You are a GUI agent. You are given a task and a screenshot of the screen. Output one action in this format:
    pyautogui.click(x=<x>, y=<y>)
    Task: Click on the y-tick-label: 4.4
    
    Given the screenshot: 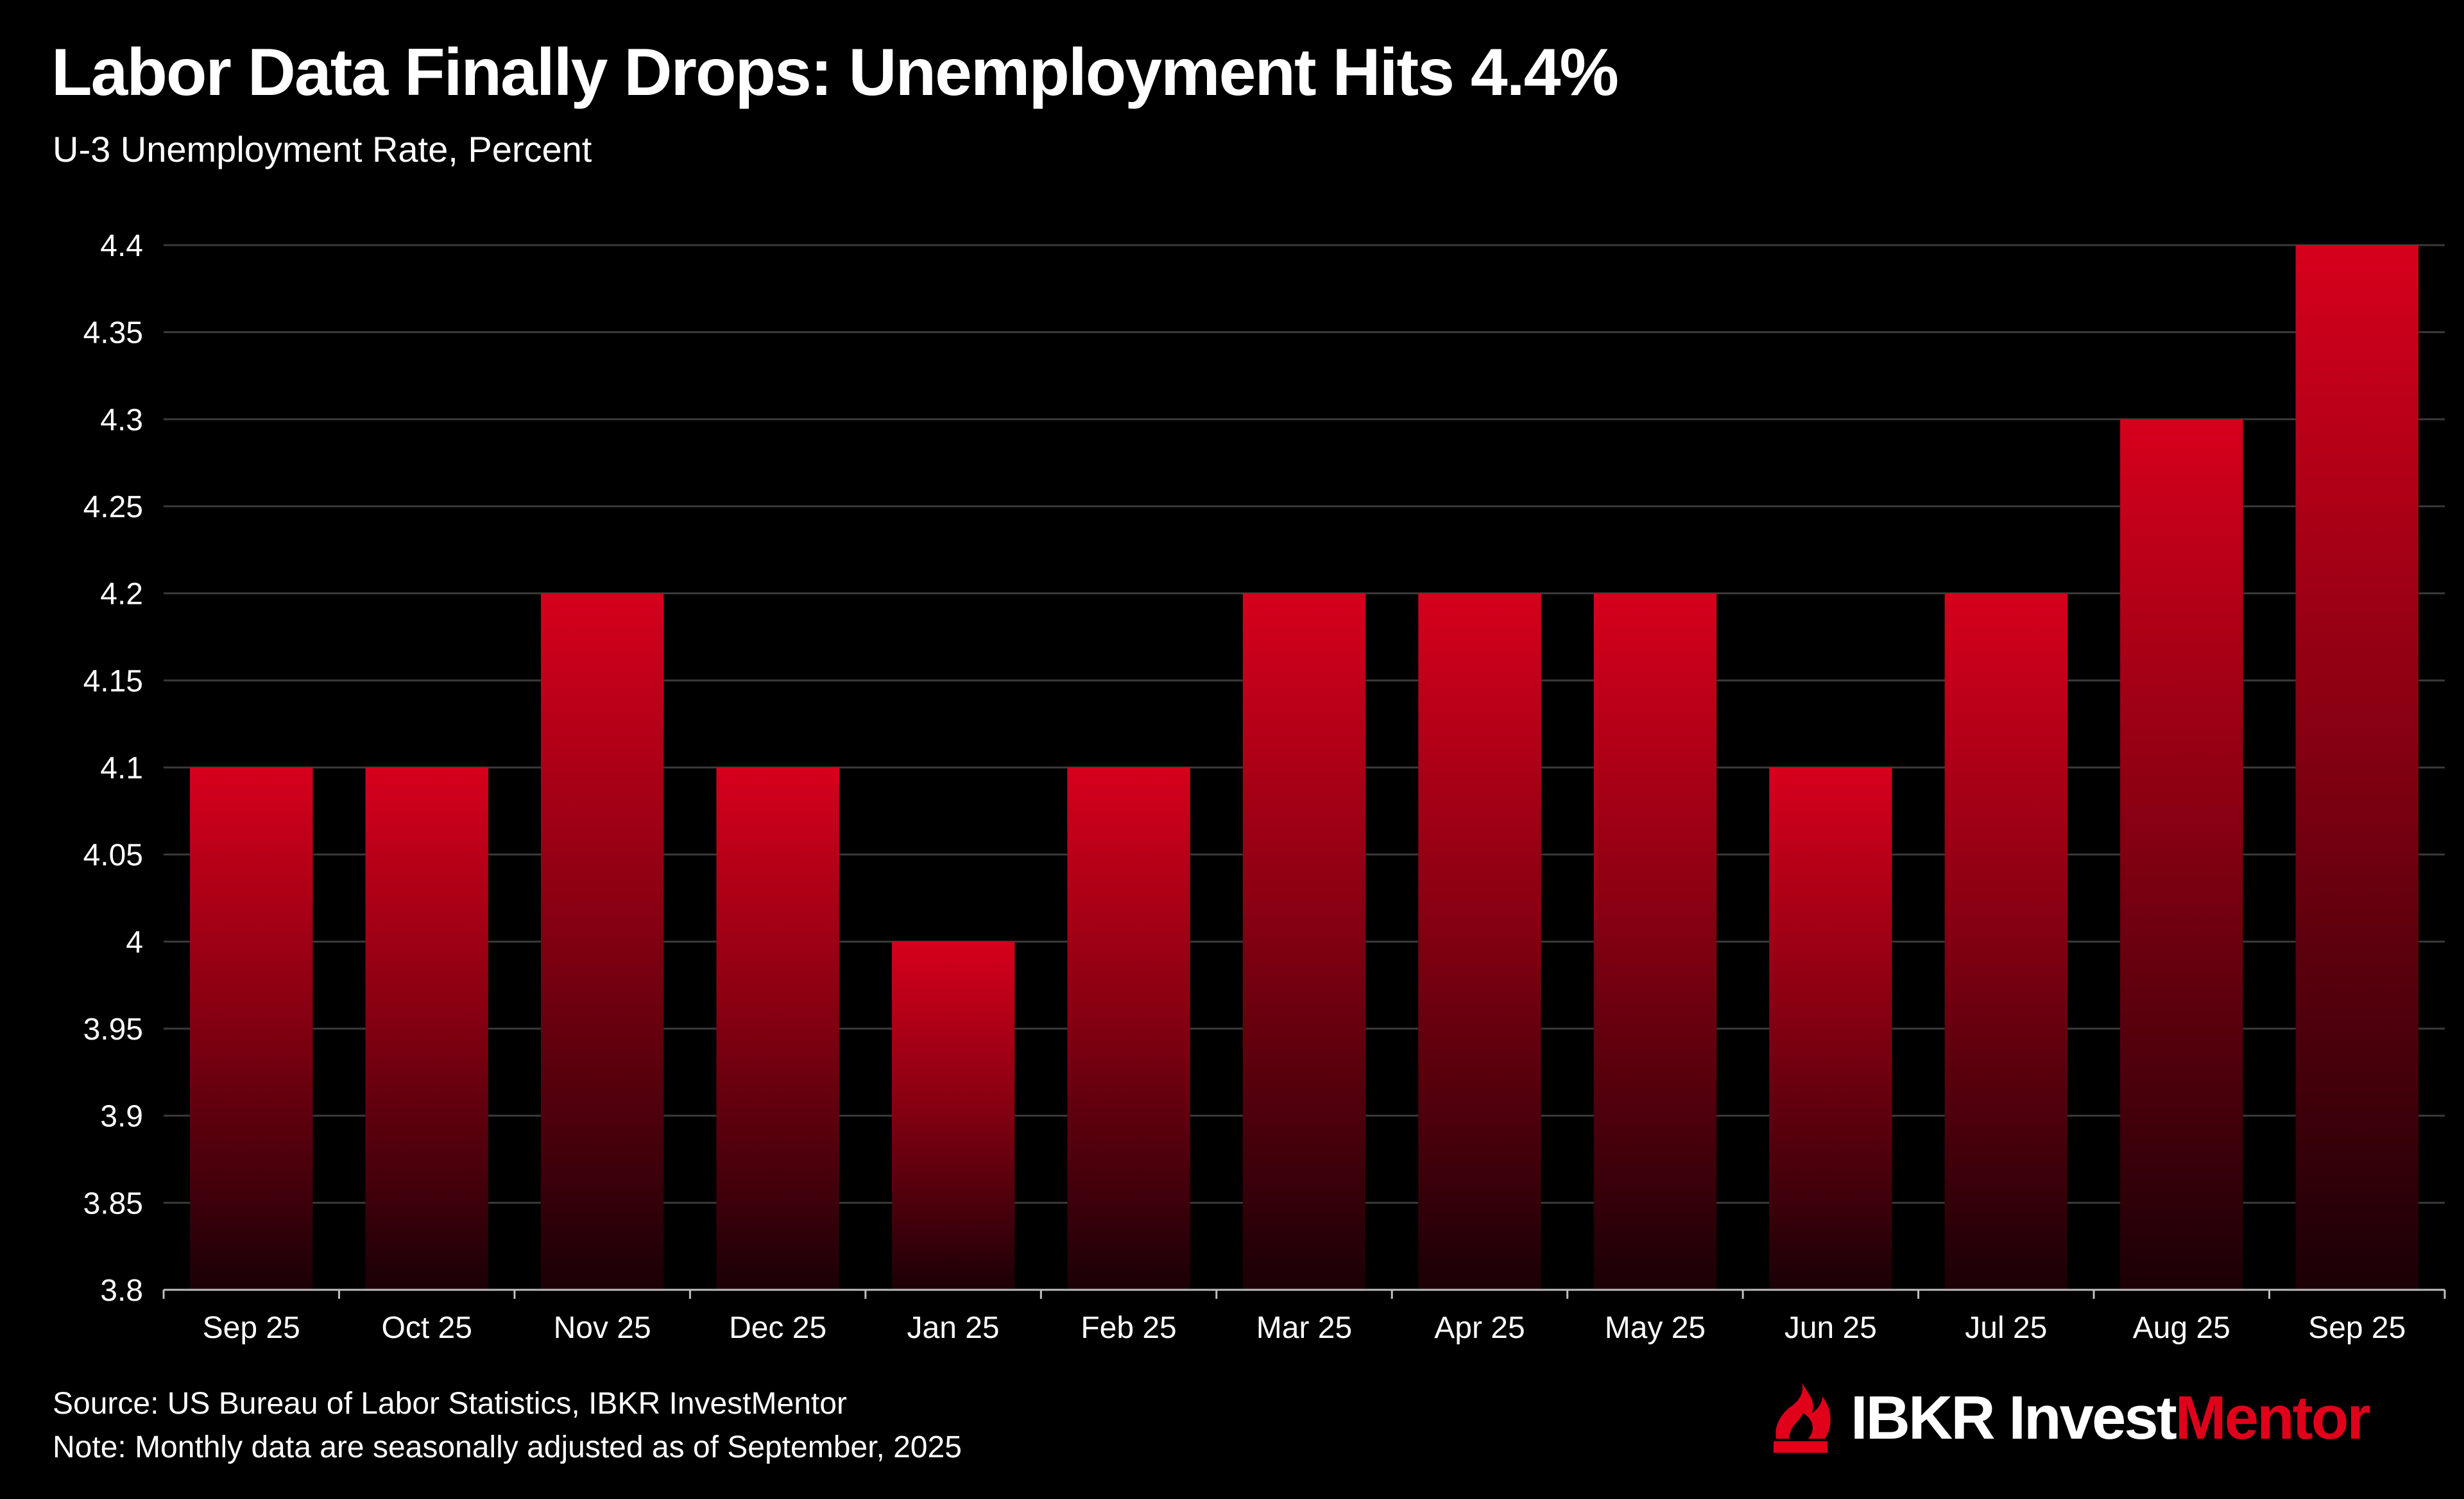 What is the action you would take?
    pyautogui.click(x=122, y=246)
    